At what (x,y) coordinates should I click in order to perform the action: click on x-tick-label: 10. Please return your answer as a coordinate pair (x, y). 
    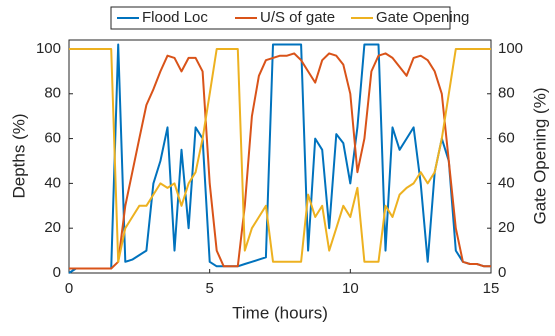
    Looking at the image, I should click on (350, 288).